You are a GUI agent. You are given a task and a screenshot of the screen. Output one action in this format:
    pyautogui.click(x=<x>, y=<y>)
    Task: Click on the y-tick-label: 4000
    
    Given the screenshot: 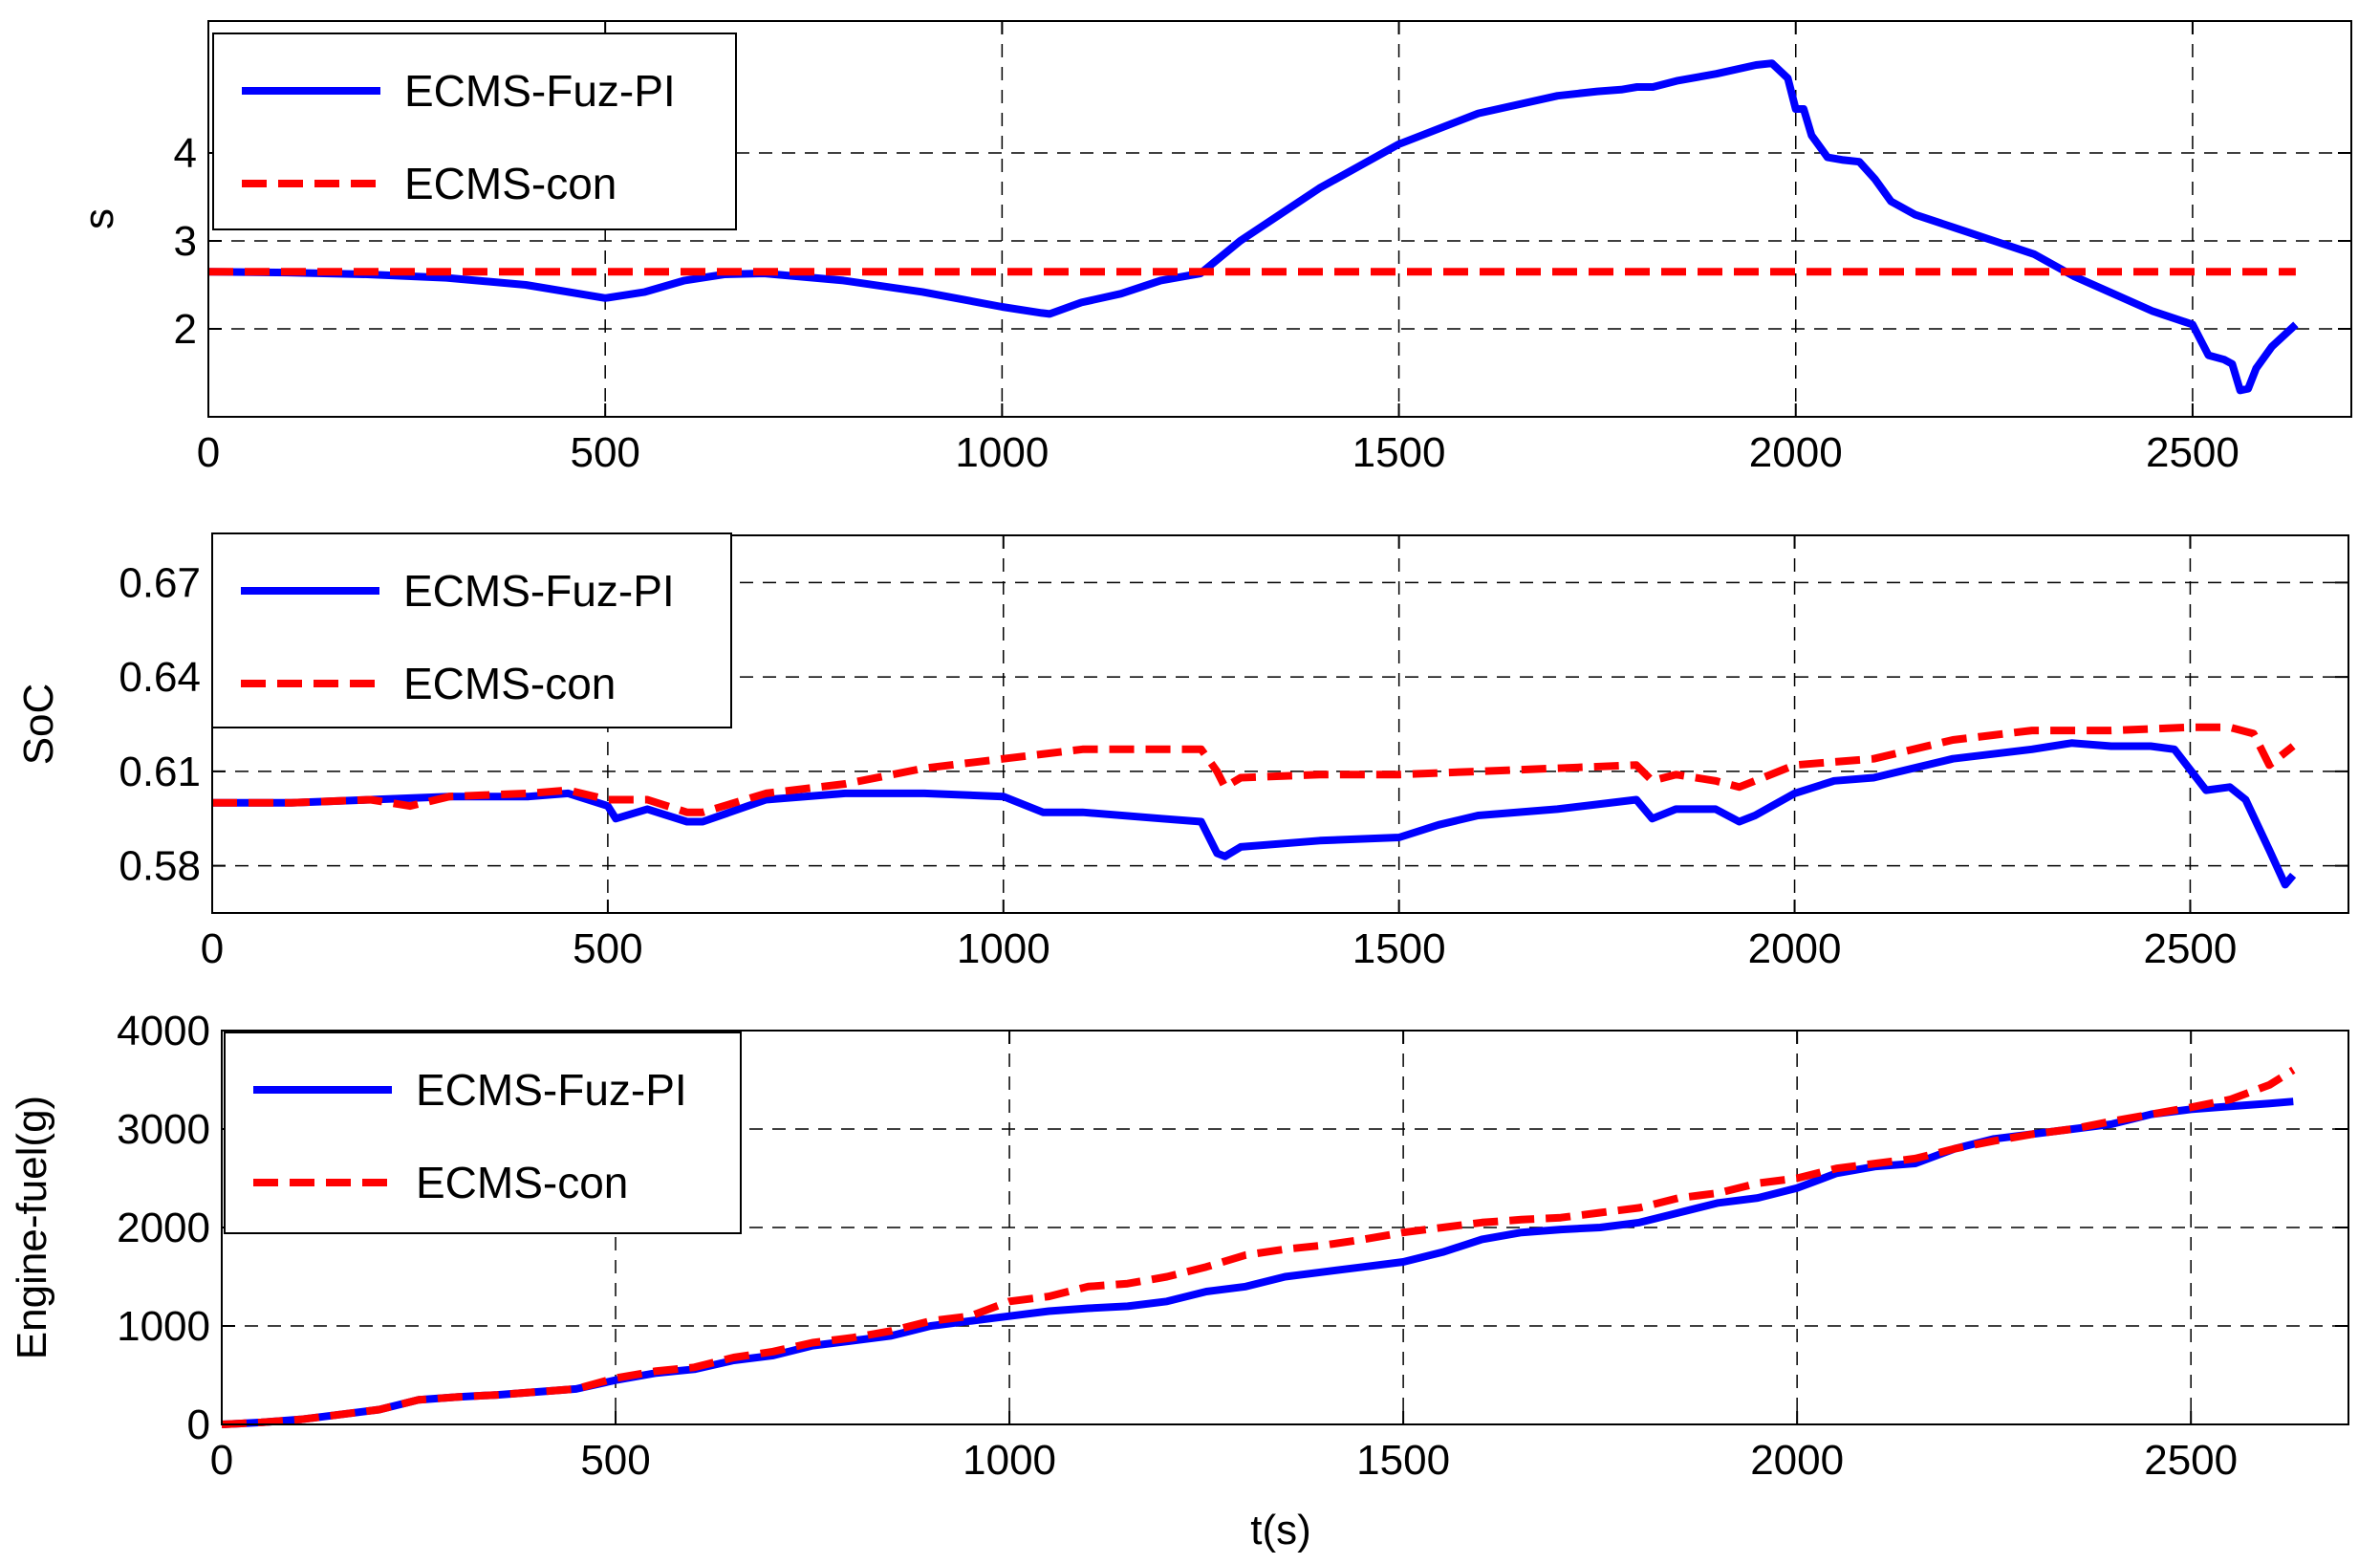 What is the action you would take?
    pyautogui.click(x=163, y=1031)
    